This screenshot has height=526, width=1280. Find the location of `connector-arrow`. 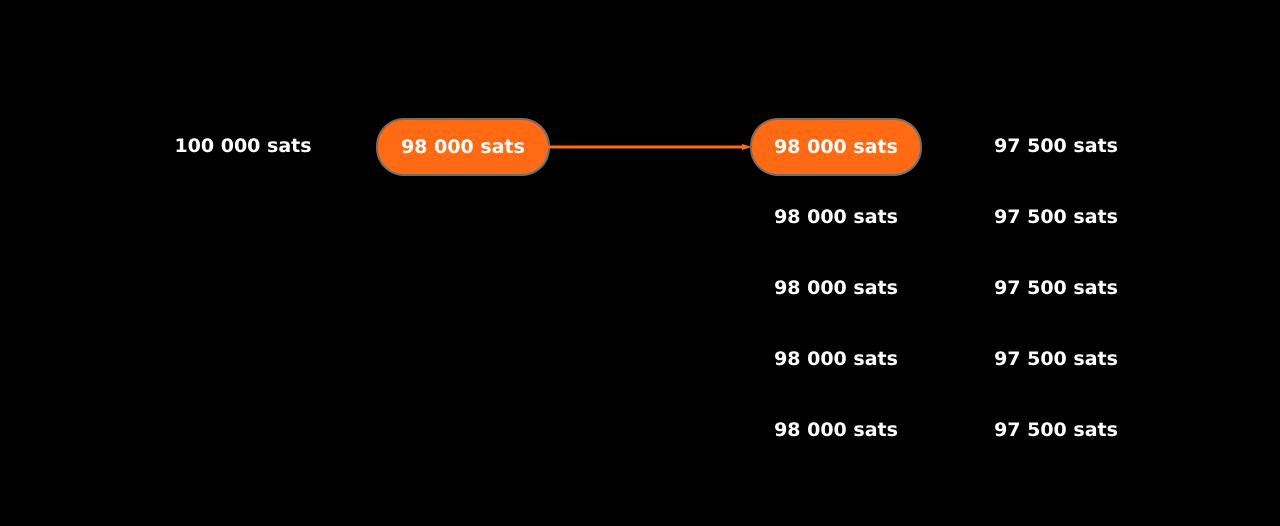

connector-arrow is located at coordinates (649, 147).